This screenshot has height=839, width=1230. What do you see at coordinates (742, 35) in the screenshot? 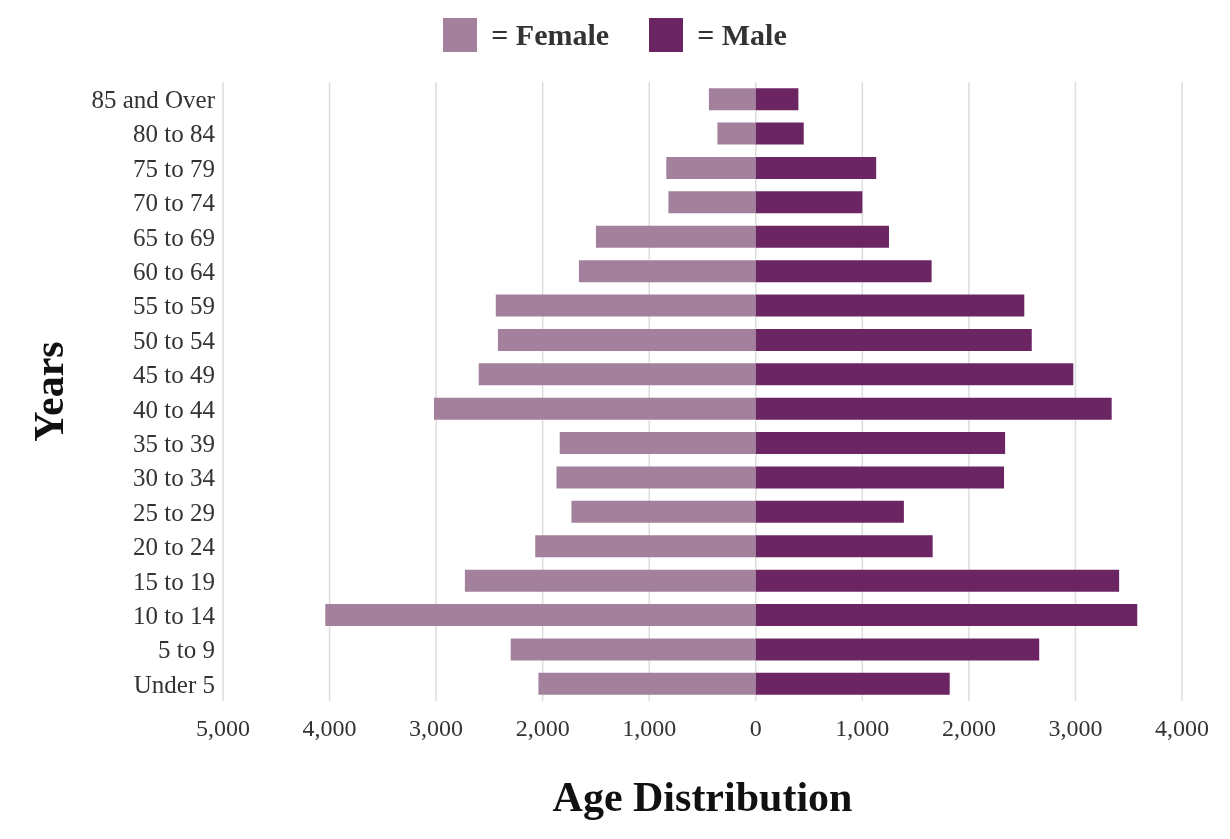
I see `legend-label: = Male` at bounding box center [742, 35].